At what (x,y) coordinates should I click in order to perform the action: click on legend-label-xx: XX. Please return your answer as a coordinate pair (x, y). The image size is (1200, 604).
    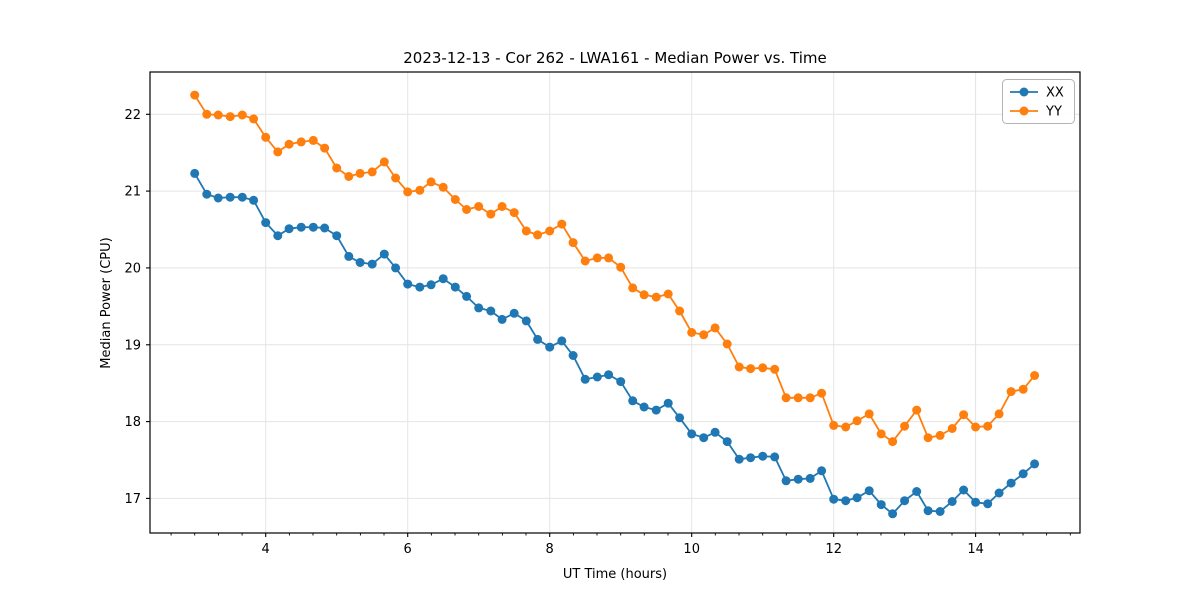
    Looking at the image, I should click on (1055, 93).